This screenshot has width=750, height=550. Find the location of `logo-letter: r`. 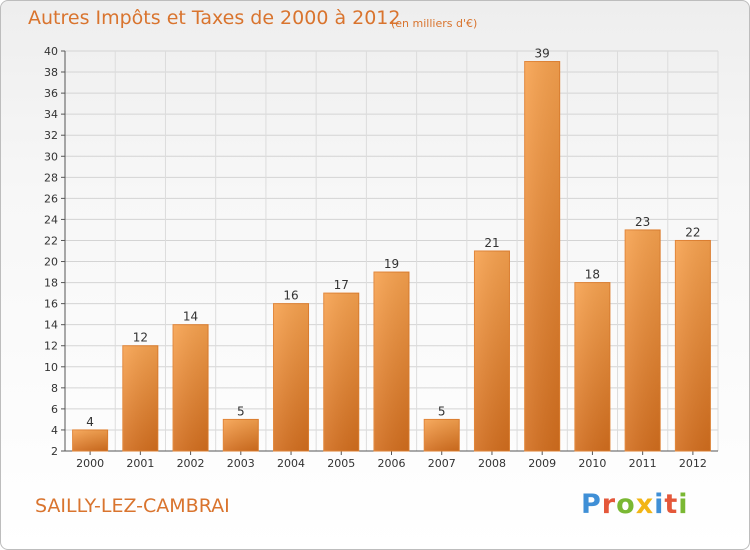

logo-letter: r is located at coordinates (609, 504).